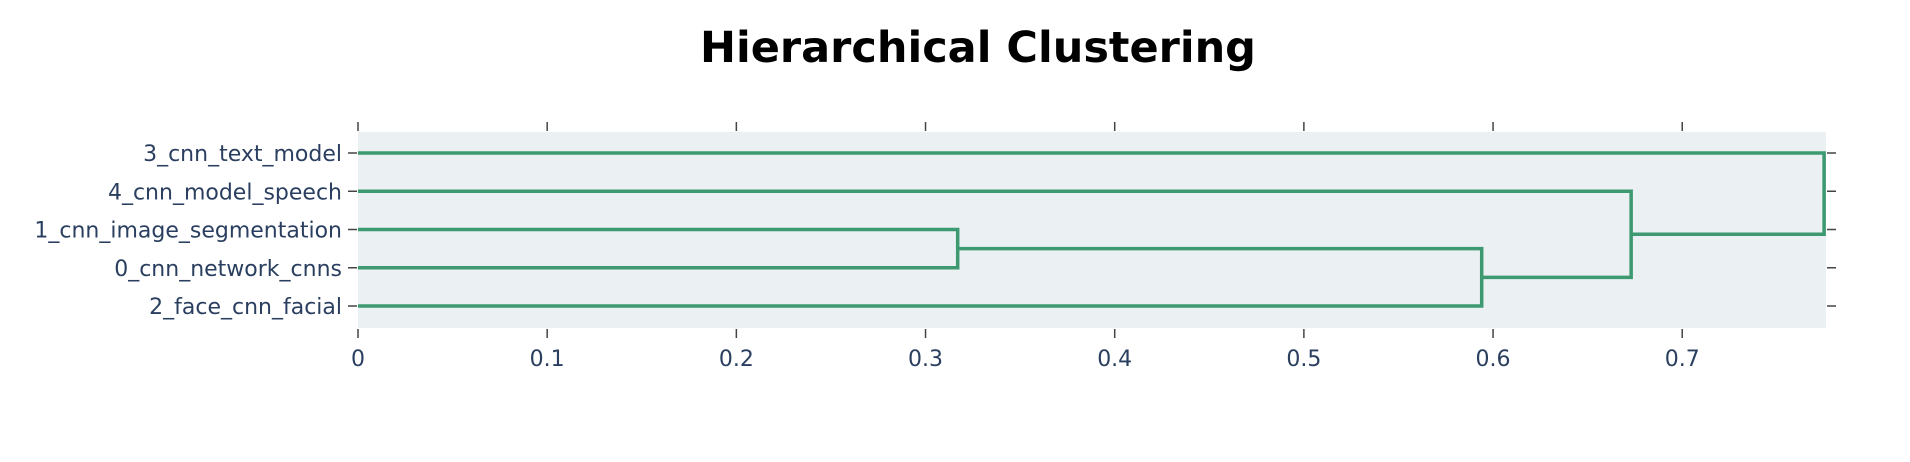 The width and height of the screenshot is (1910, 462). Describe the element at coordinates (1831, 229) in the screenshot. I see `right-axis-ticks` at that location.